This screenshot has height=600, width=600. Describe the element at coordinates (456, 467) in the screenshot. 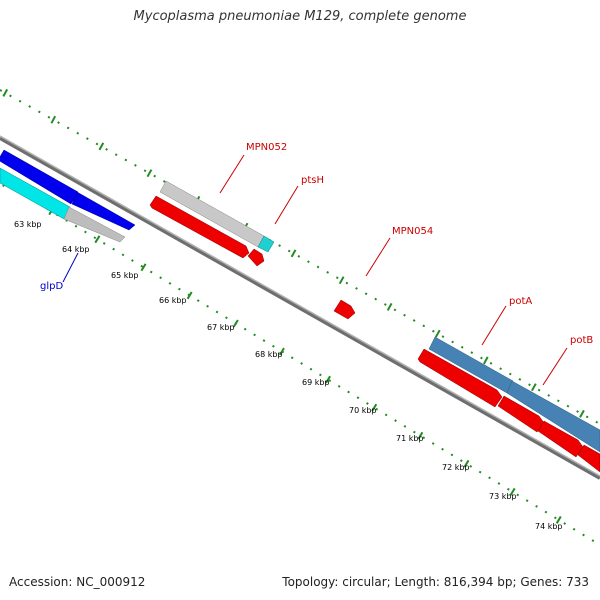

I see `scale-label: 72 kbp` at that location.